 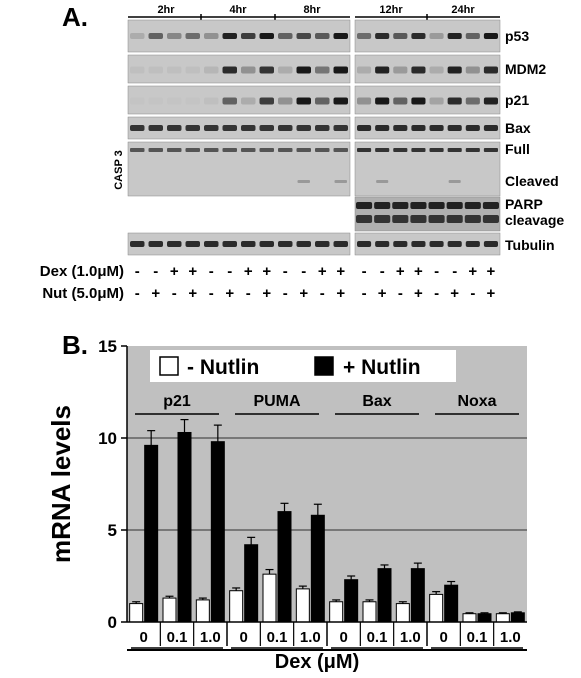 What do you see at coordinates (83, 293) in the screenshot?
I see `treatment-label-nut: Nut (5.0μM)` at bounding box center [83, 293].